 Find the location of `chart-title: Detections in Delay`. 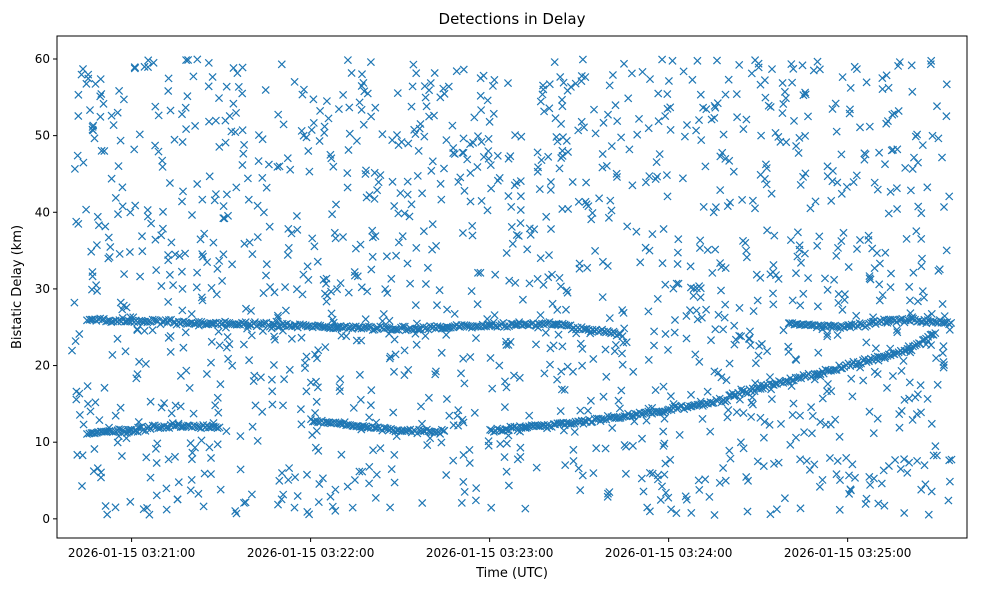

chart-title: Detections in Delay is located at coordinates (512, 19).